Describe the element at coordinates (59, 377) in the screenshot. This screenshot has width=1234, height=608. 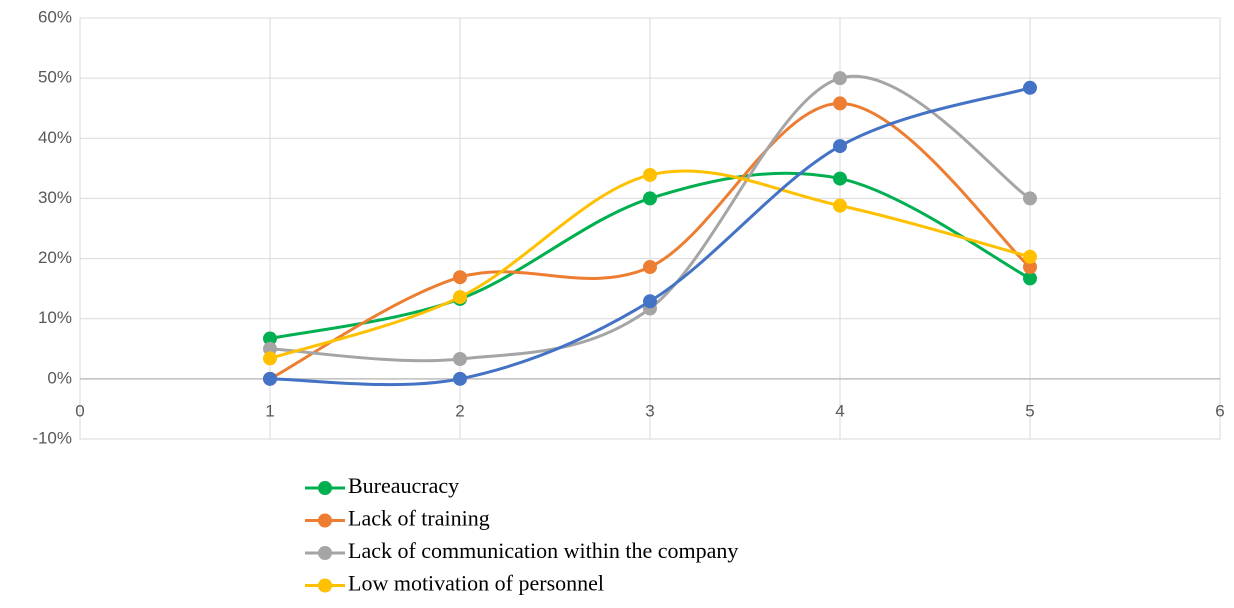
I see `y-tick-label: 0%` at that location.